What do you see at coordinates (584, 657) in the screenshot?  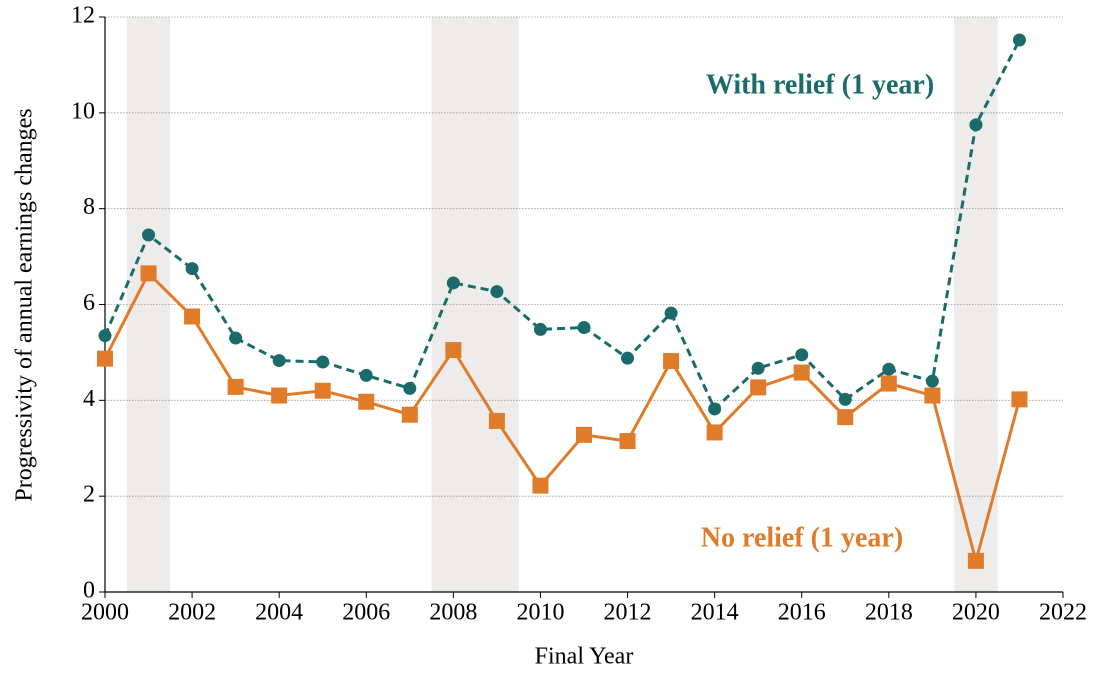 I see `x-axis-label: Final Year` at bounding box center [584, 657].